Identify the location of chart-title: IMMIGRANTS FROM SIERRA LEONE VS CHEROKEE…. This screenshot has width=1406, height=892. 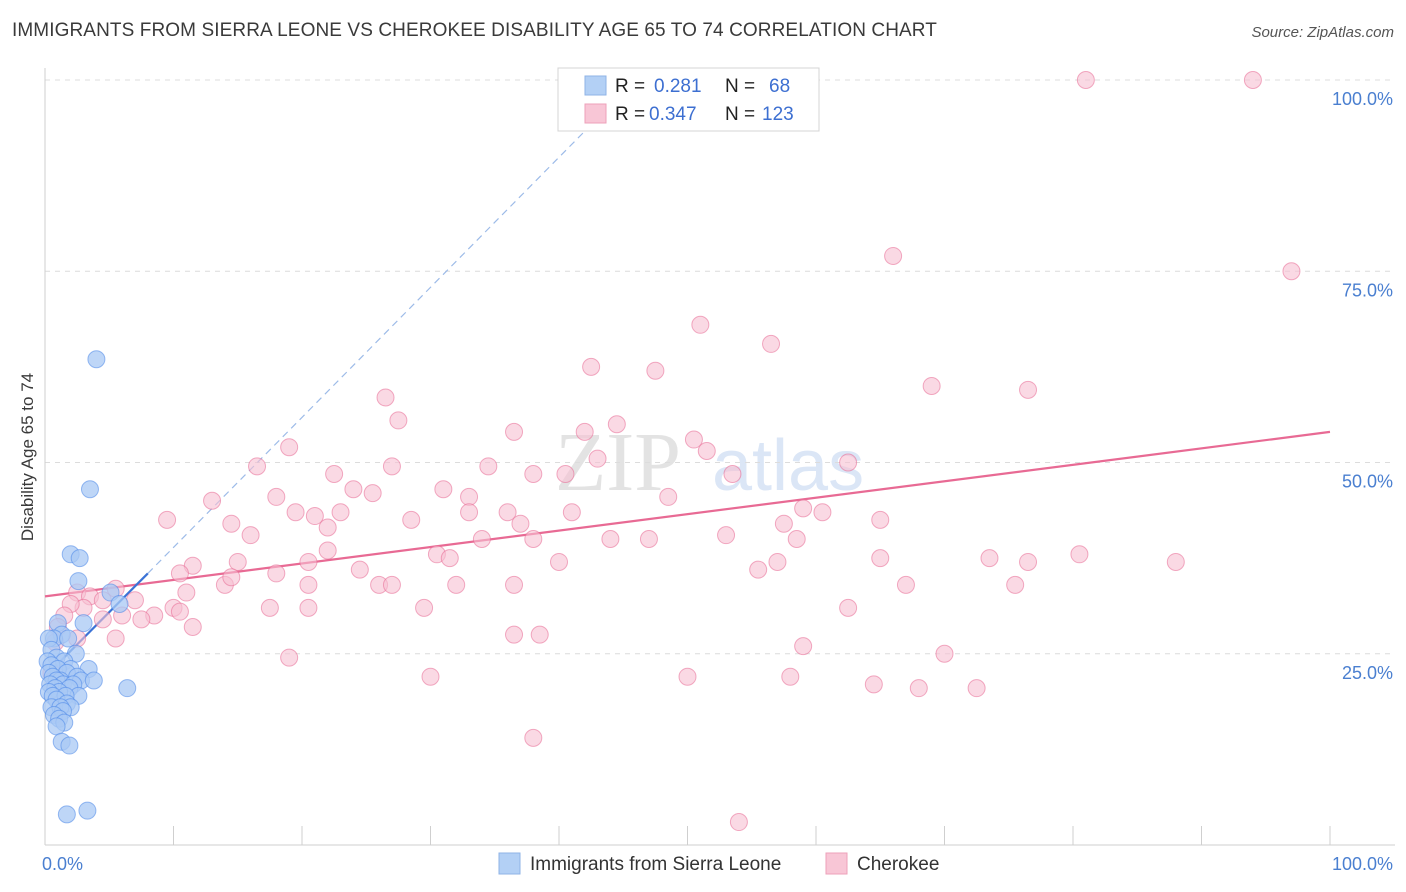
(474, 30).